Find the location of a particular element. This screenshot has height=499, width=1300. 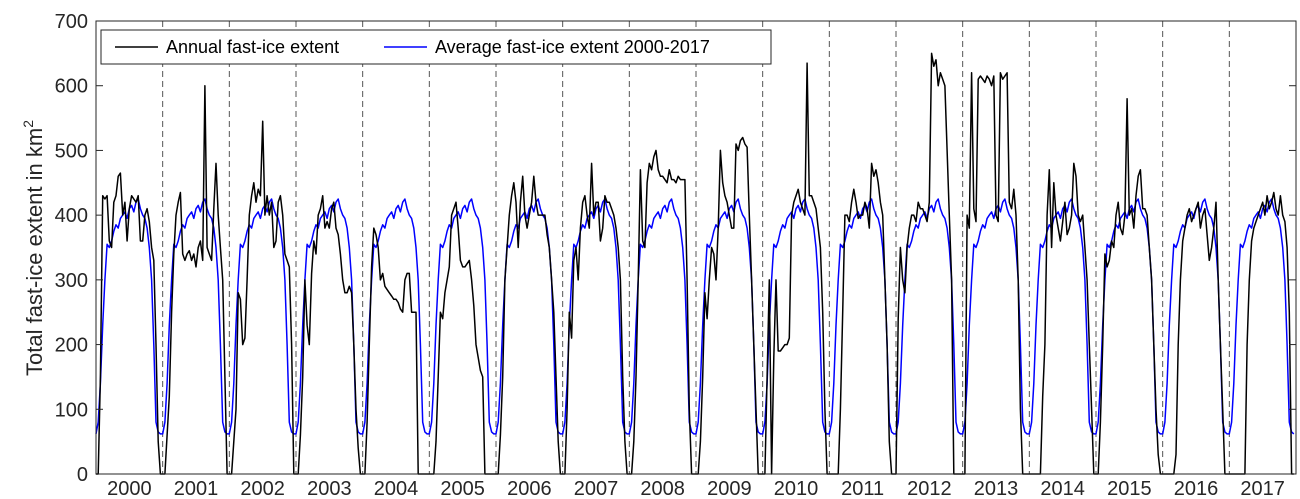

y-tick-label: 500 is located at coordinates (71, 151).